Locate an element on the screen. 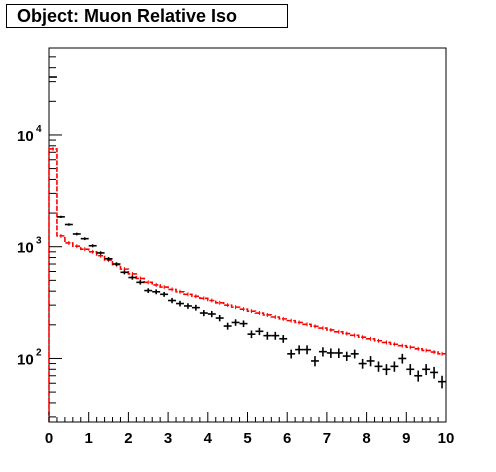 This screenshot has height=472, width=496. x-tick-label: 5 is located at coordinates (247, 438).